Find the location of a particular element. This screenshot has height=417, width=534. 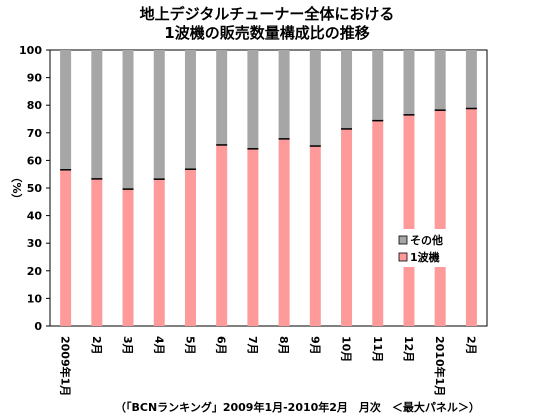

y-tick-label: 70 is located at coordinates (35, 133).